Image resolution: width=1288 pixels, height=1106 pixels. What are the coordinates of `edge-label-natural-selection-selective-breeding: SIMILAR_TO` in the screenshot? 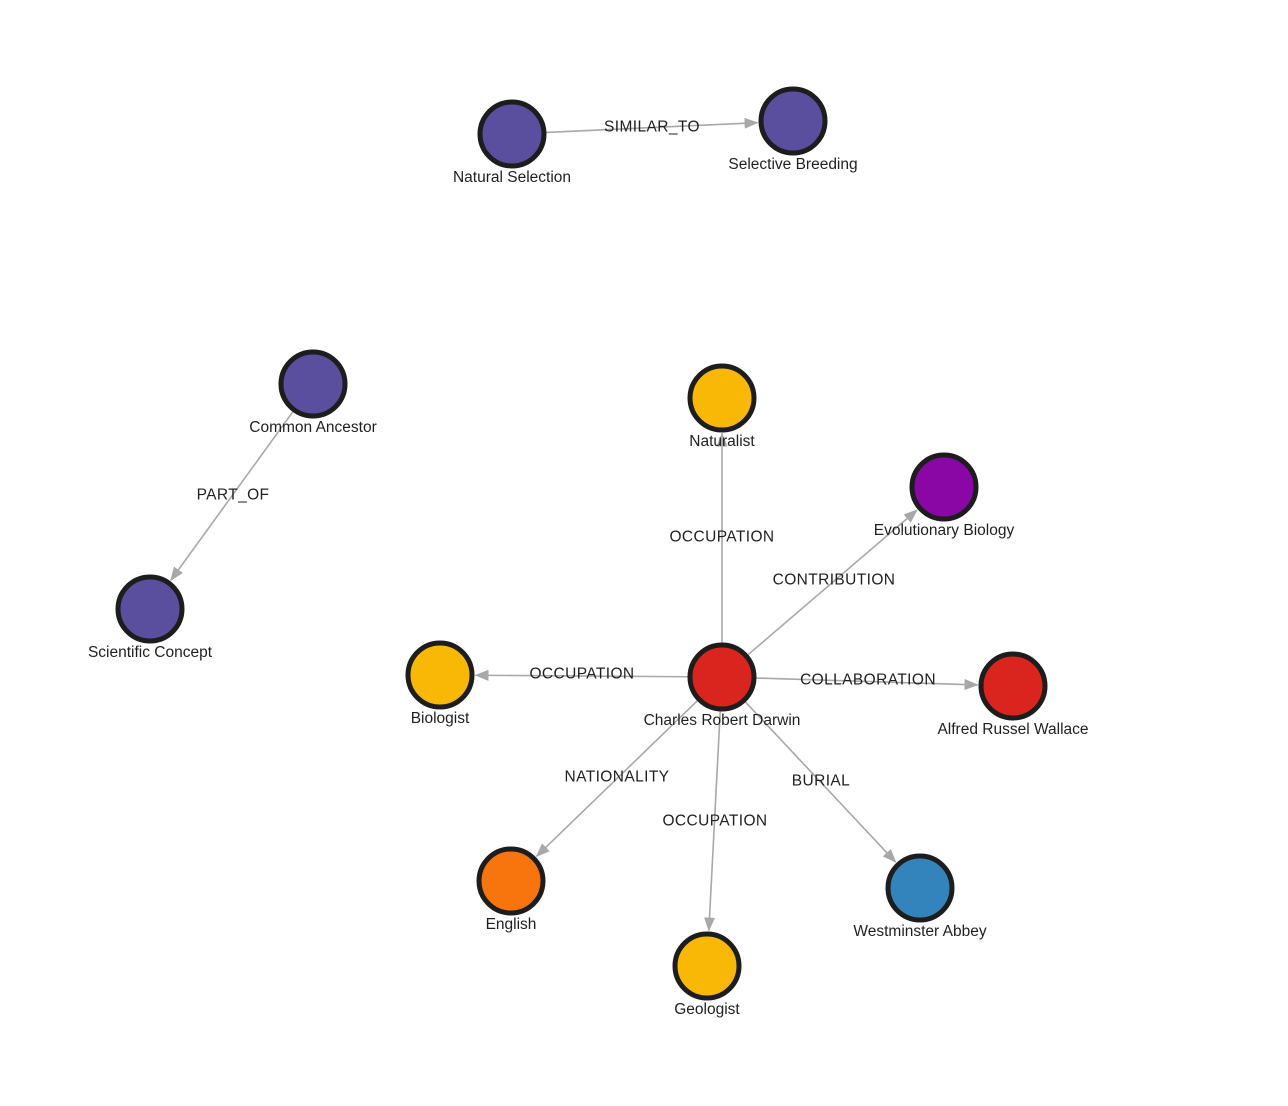 It's located at (652, 127).